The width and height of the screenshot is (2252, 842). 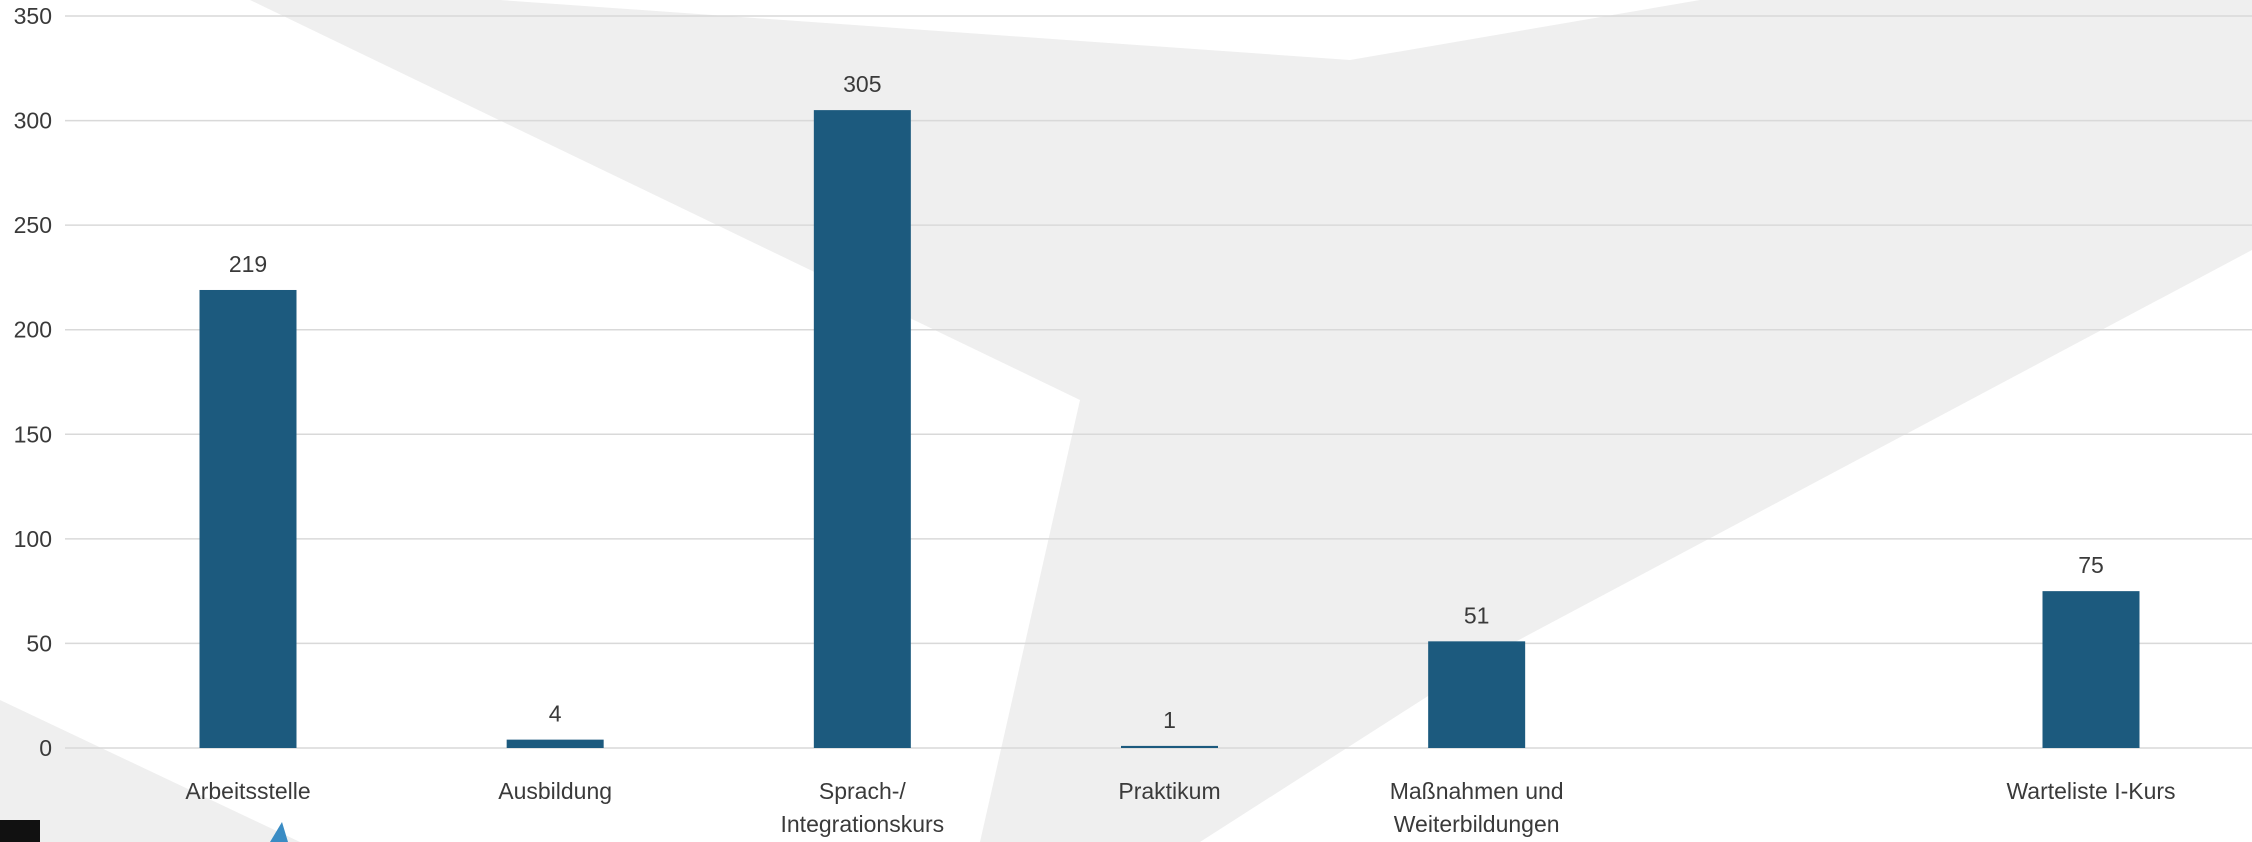 I want to click on data-label: 4, so click(x=555, y=714).